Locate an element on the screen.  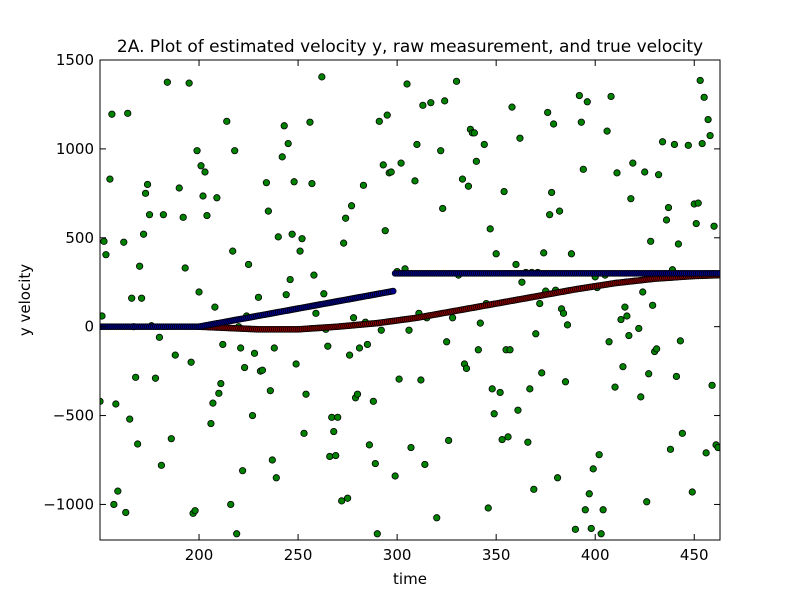
x-tick-label: 400 is located at coordinates (595, 555).